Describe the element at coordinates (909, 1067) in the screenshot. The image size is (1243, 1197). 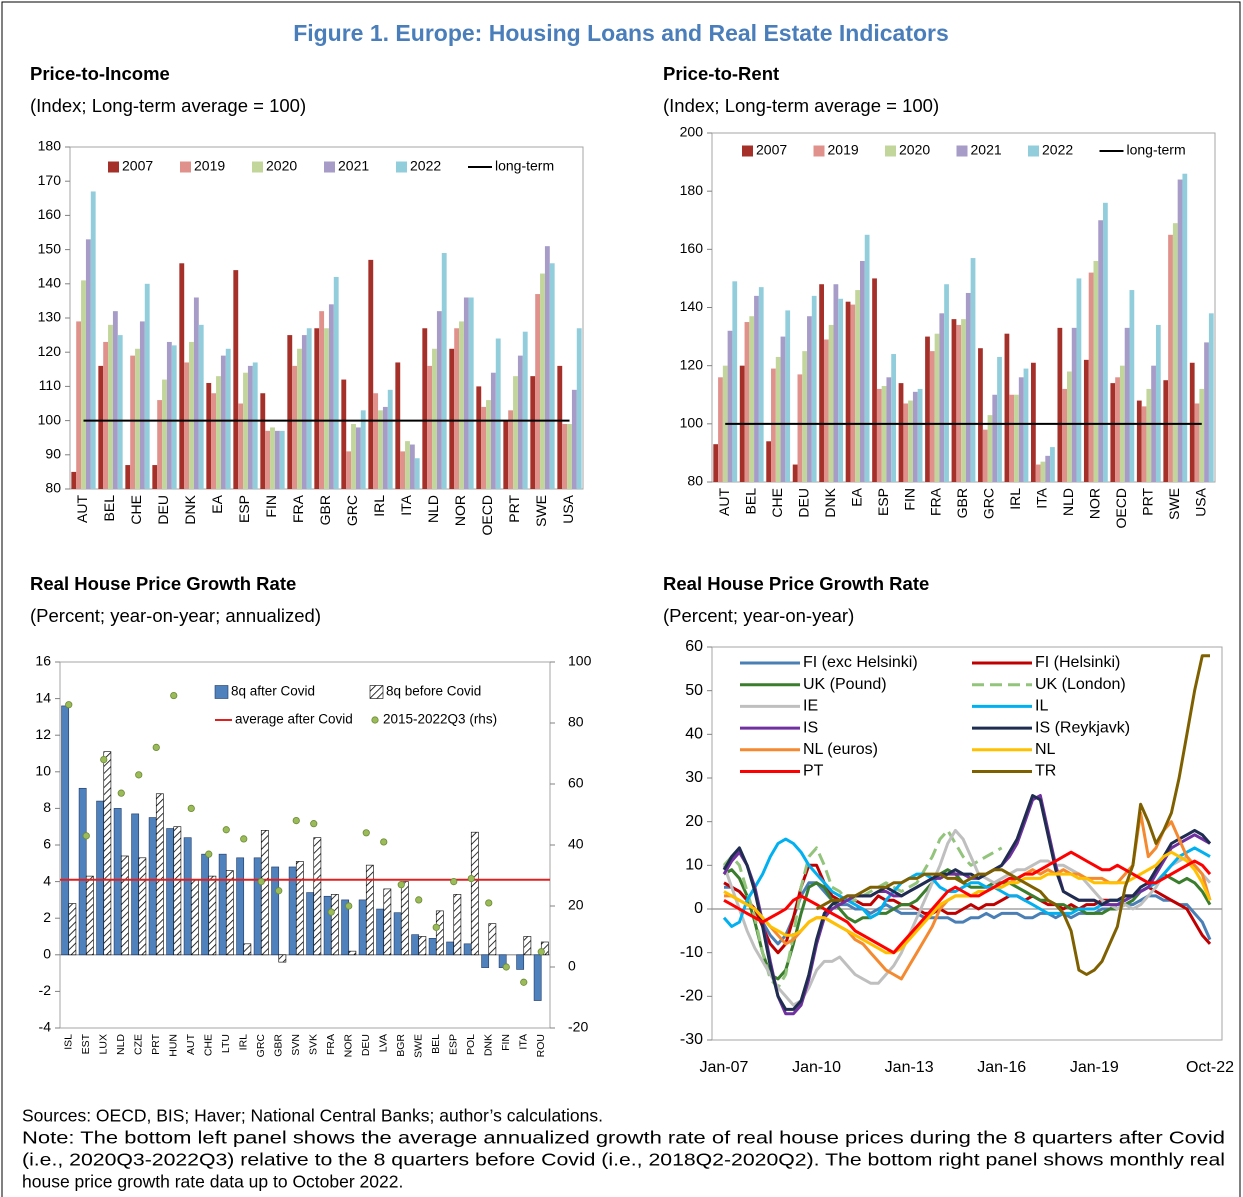
I see `x-tick-label: Jan-13` at that location.